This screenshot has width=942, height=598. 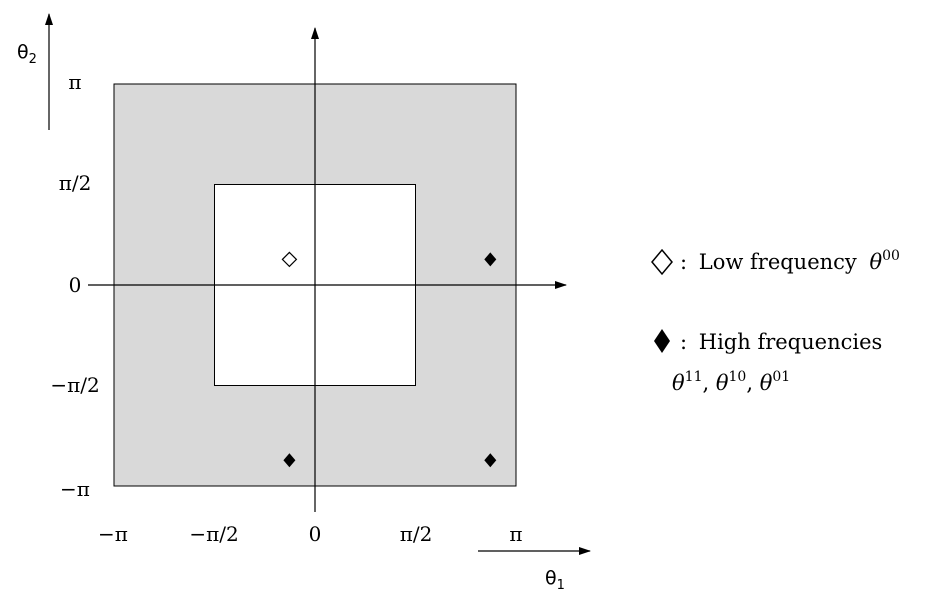 What do you see at coordinates (662, 341) in the screenshot?
I see `filled-diamond-icon` at bounding box center [662, 341].